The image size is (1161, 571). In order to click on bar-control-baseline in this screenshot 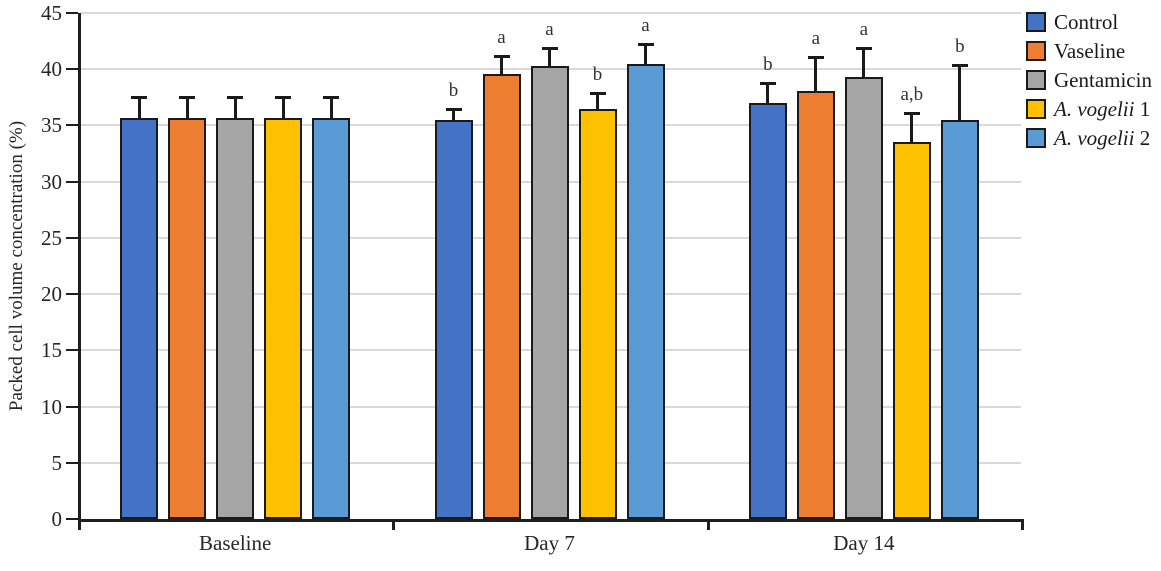, I will do `click(139, 318)`.